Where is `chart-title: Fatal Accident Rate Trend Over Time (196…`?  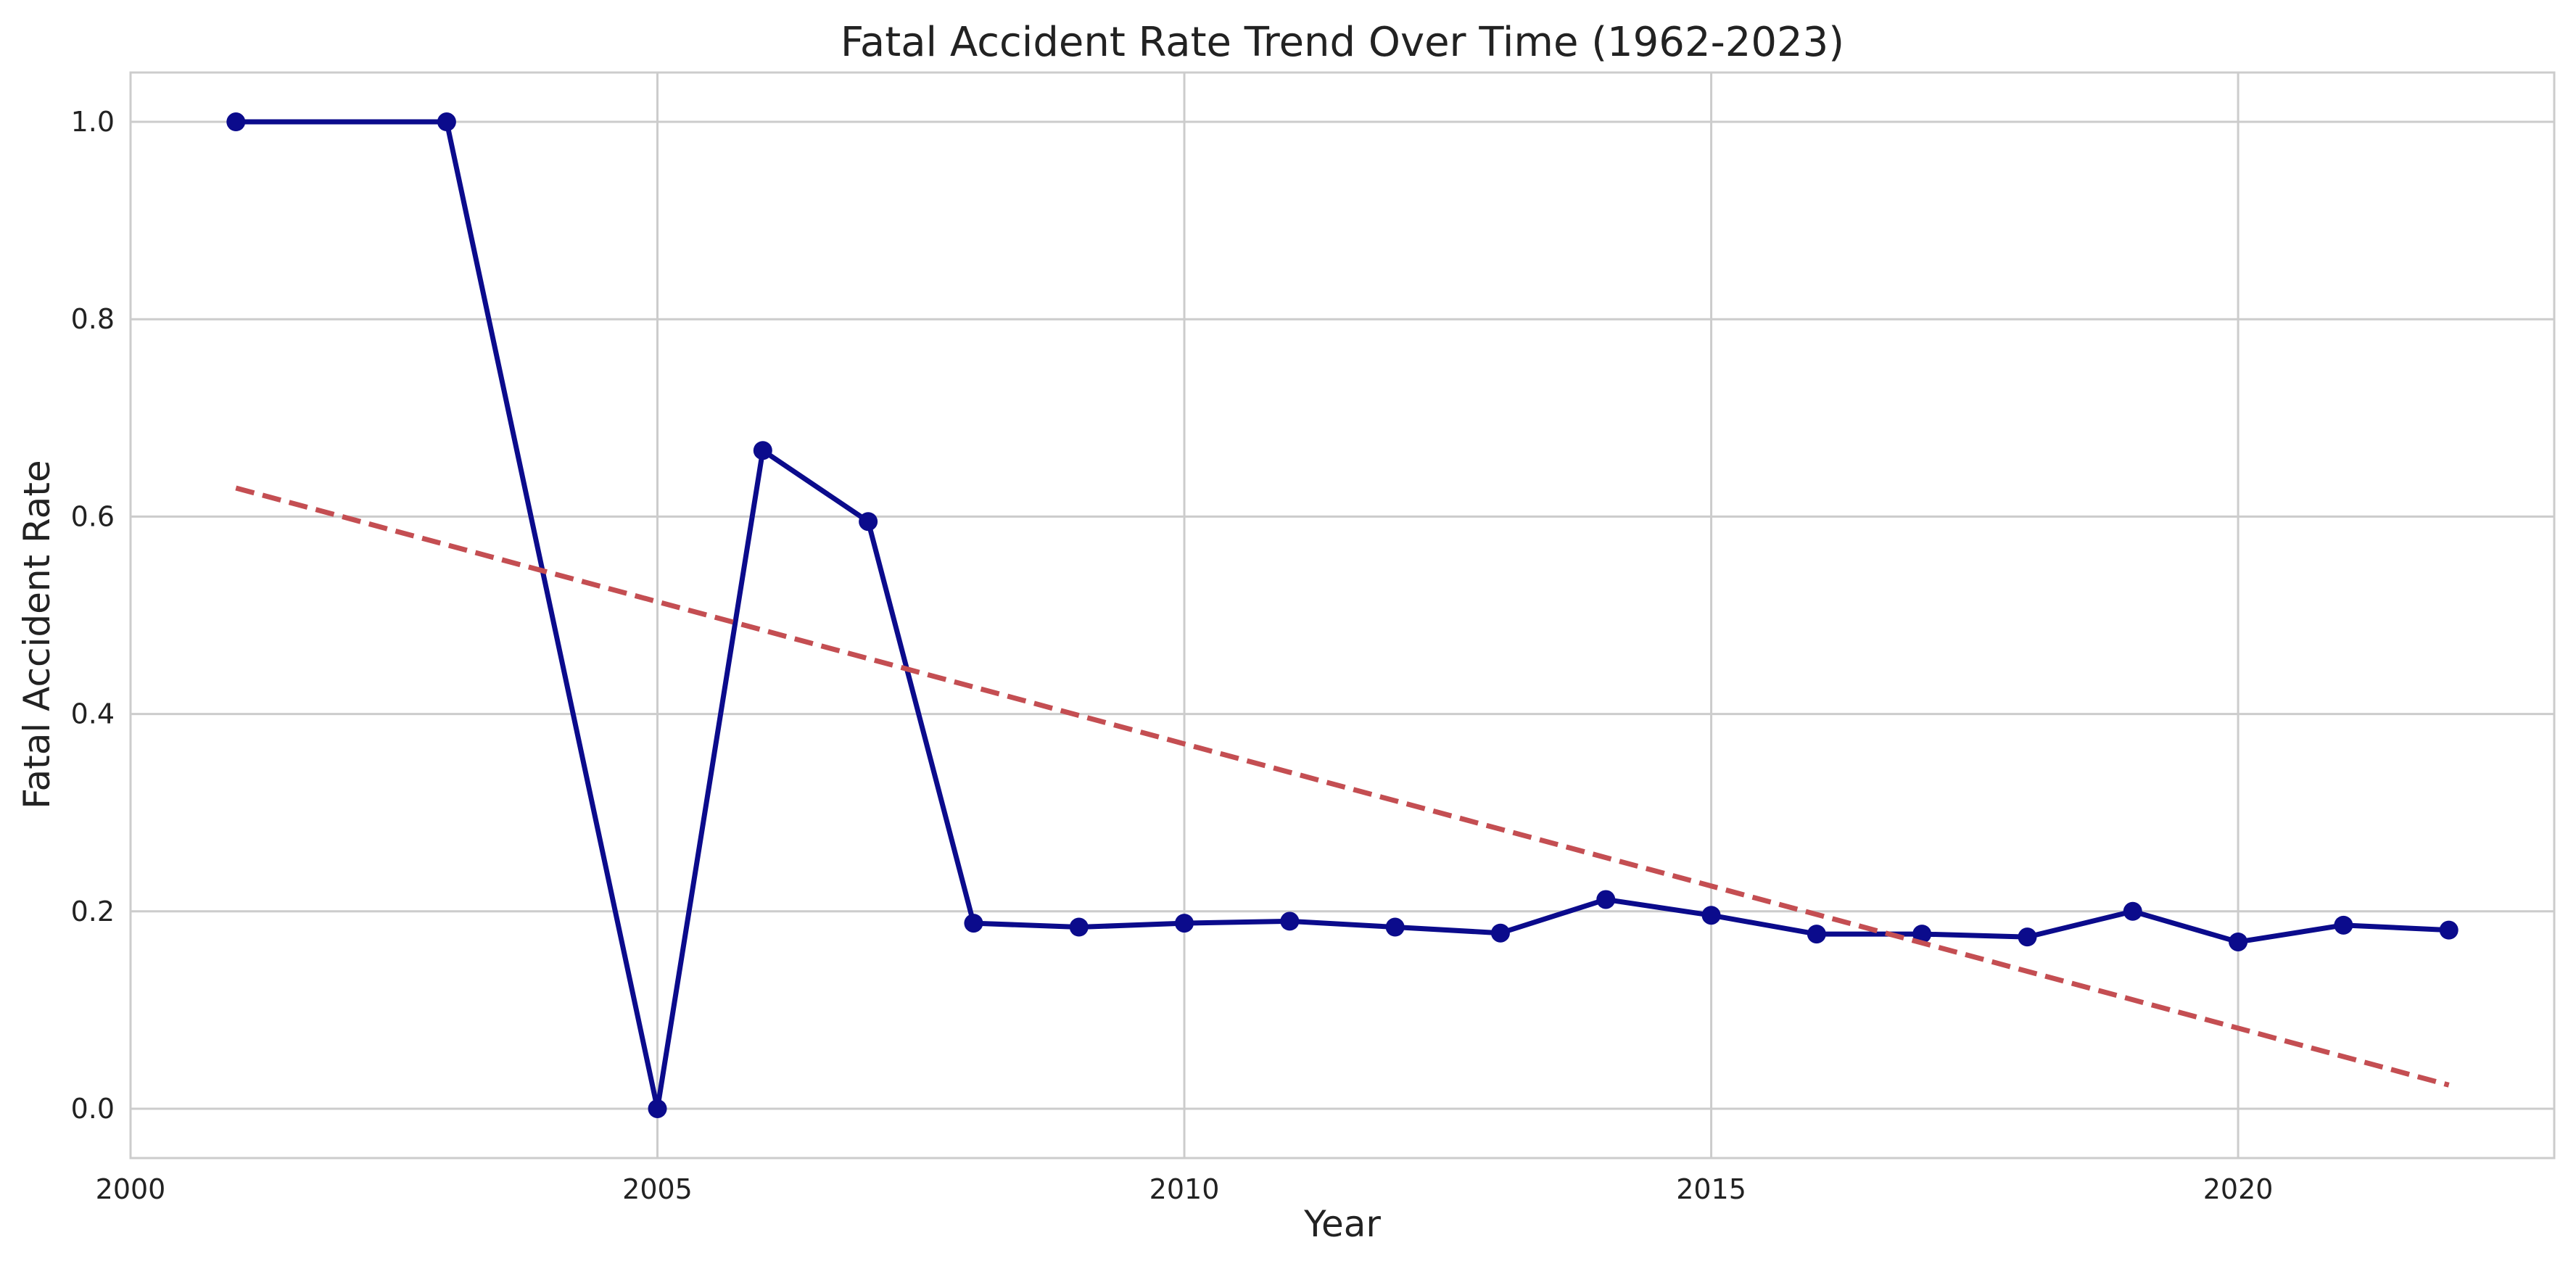
chart-title: Fatal Accident Rate Trend Over Time (196… is located at coordinates (1342, 42).